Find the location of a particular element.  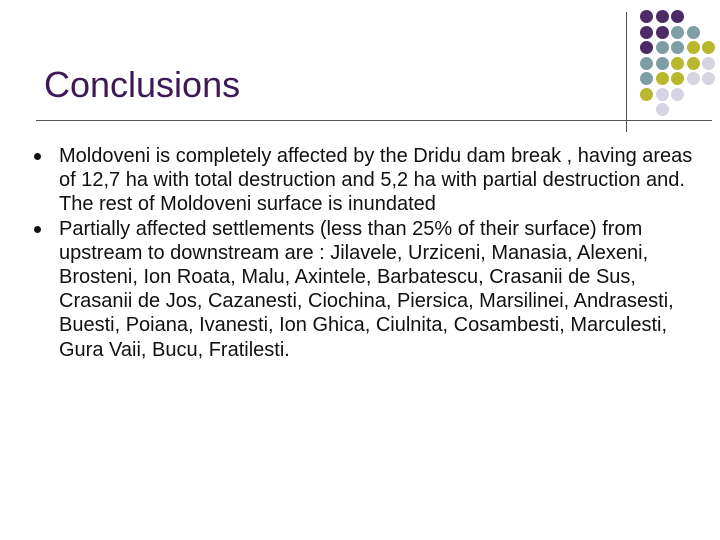

decorative-dot-grid is located at coordinates (680, 65).